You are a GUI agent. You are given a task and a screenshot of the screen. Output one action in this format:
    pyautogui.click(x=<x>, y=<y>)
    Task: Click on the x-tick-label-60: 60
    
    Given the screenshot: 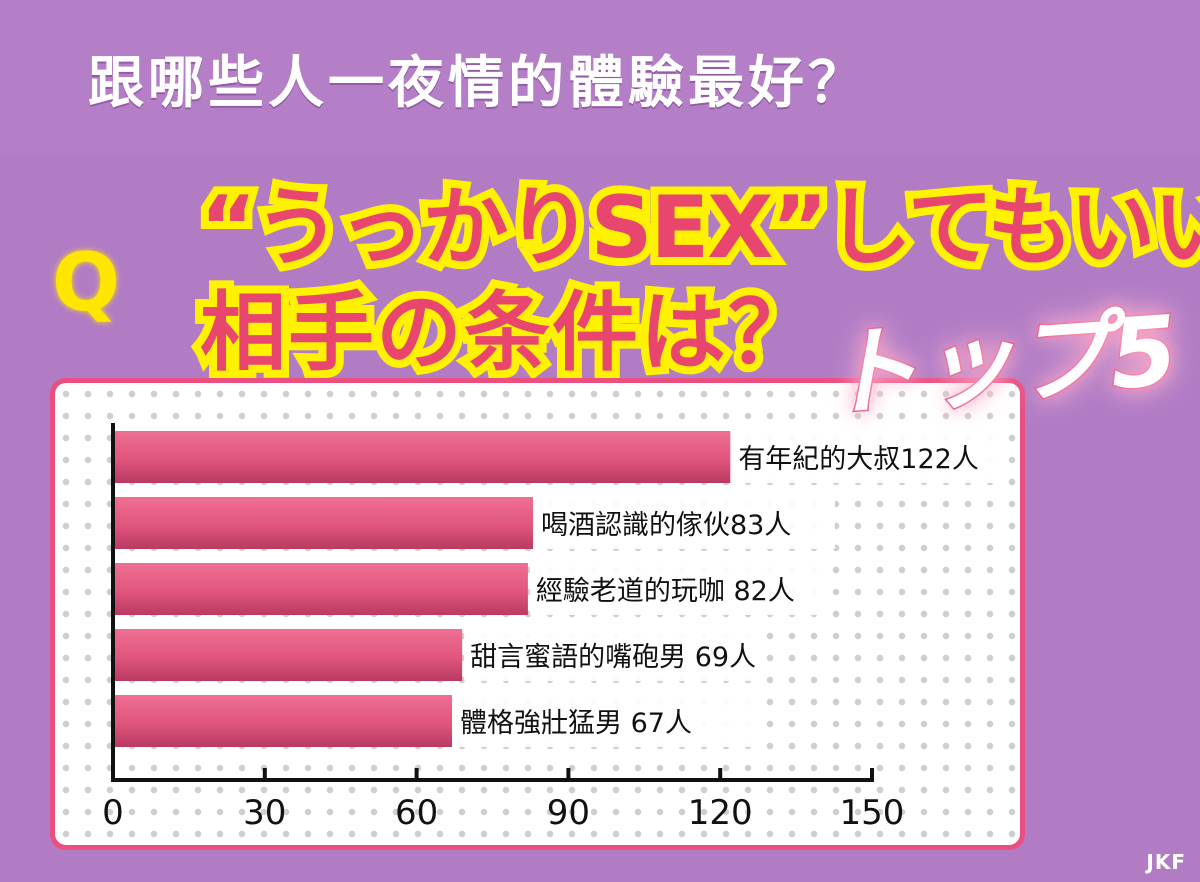 What is the action you would take?
    pyautogui.click(x=416, y=813)
    